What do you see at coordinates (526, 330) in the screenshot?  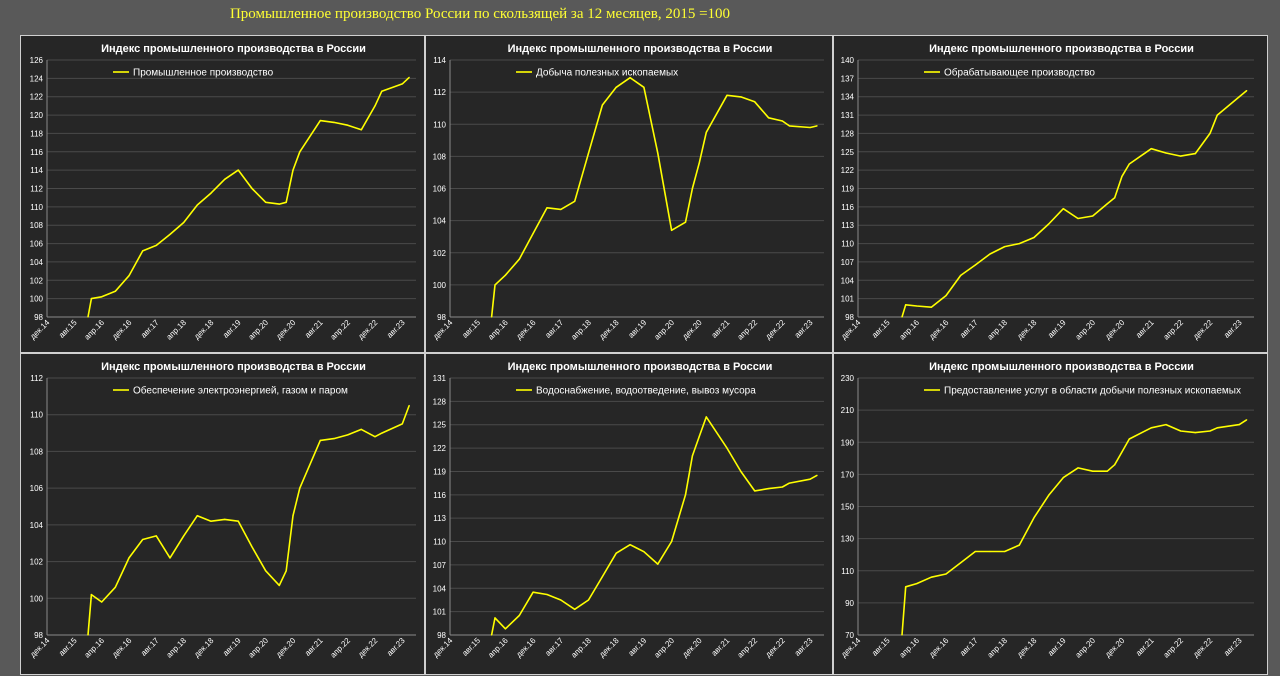 I see `x-tick-label: дек.16` at bounding box center [526, 330].